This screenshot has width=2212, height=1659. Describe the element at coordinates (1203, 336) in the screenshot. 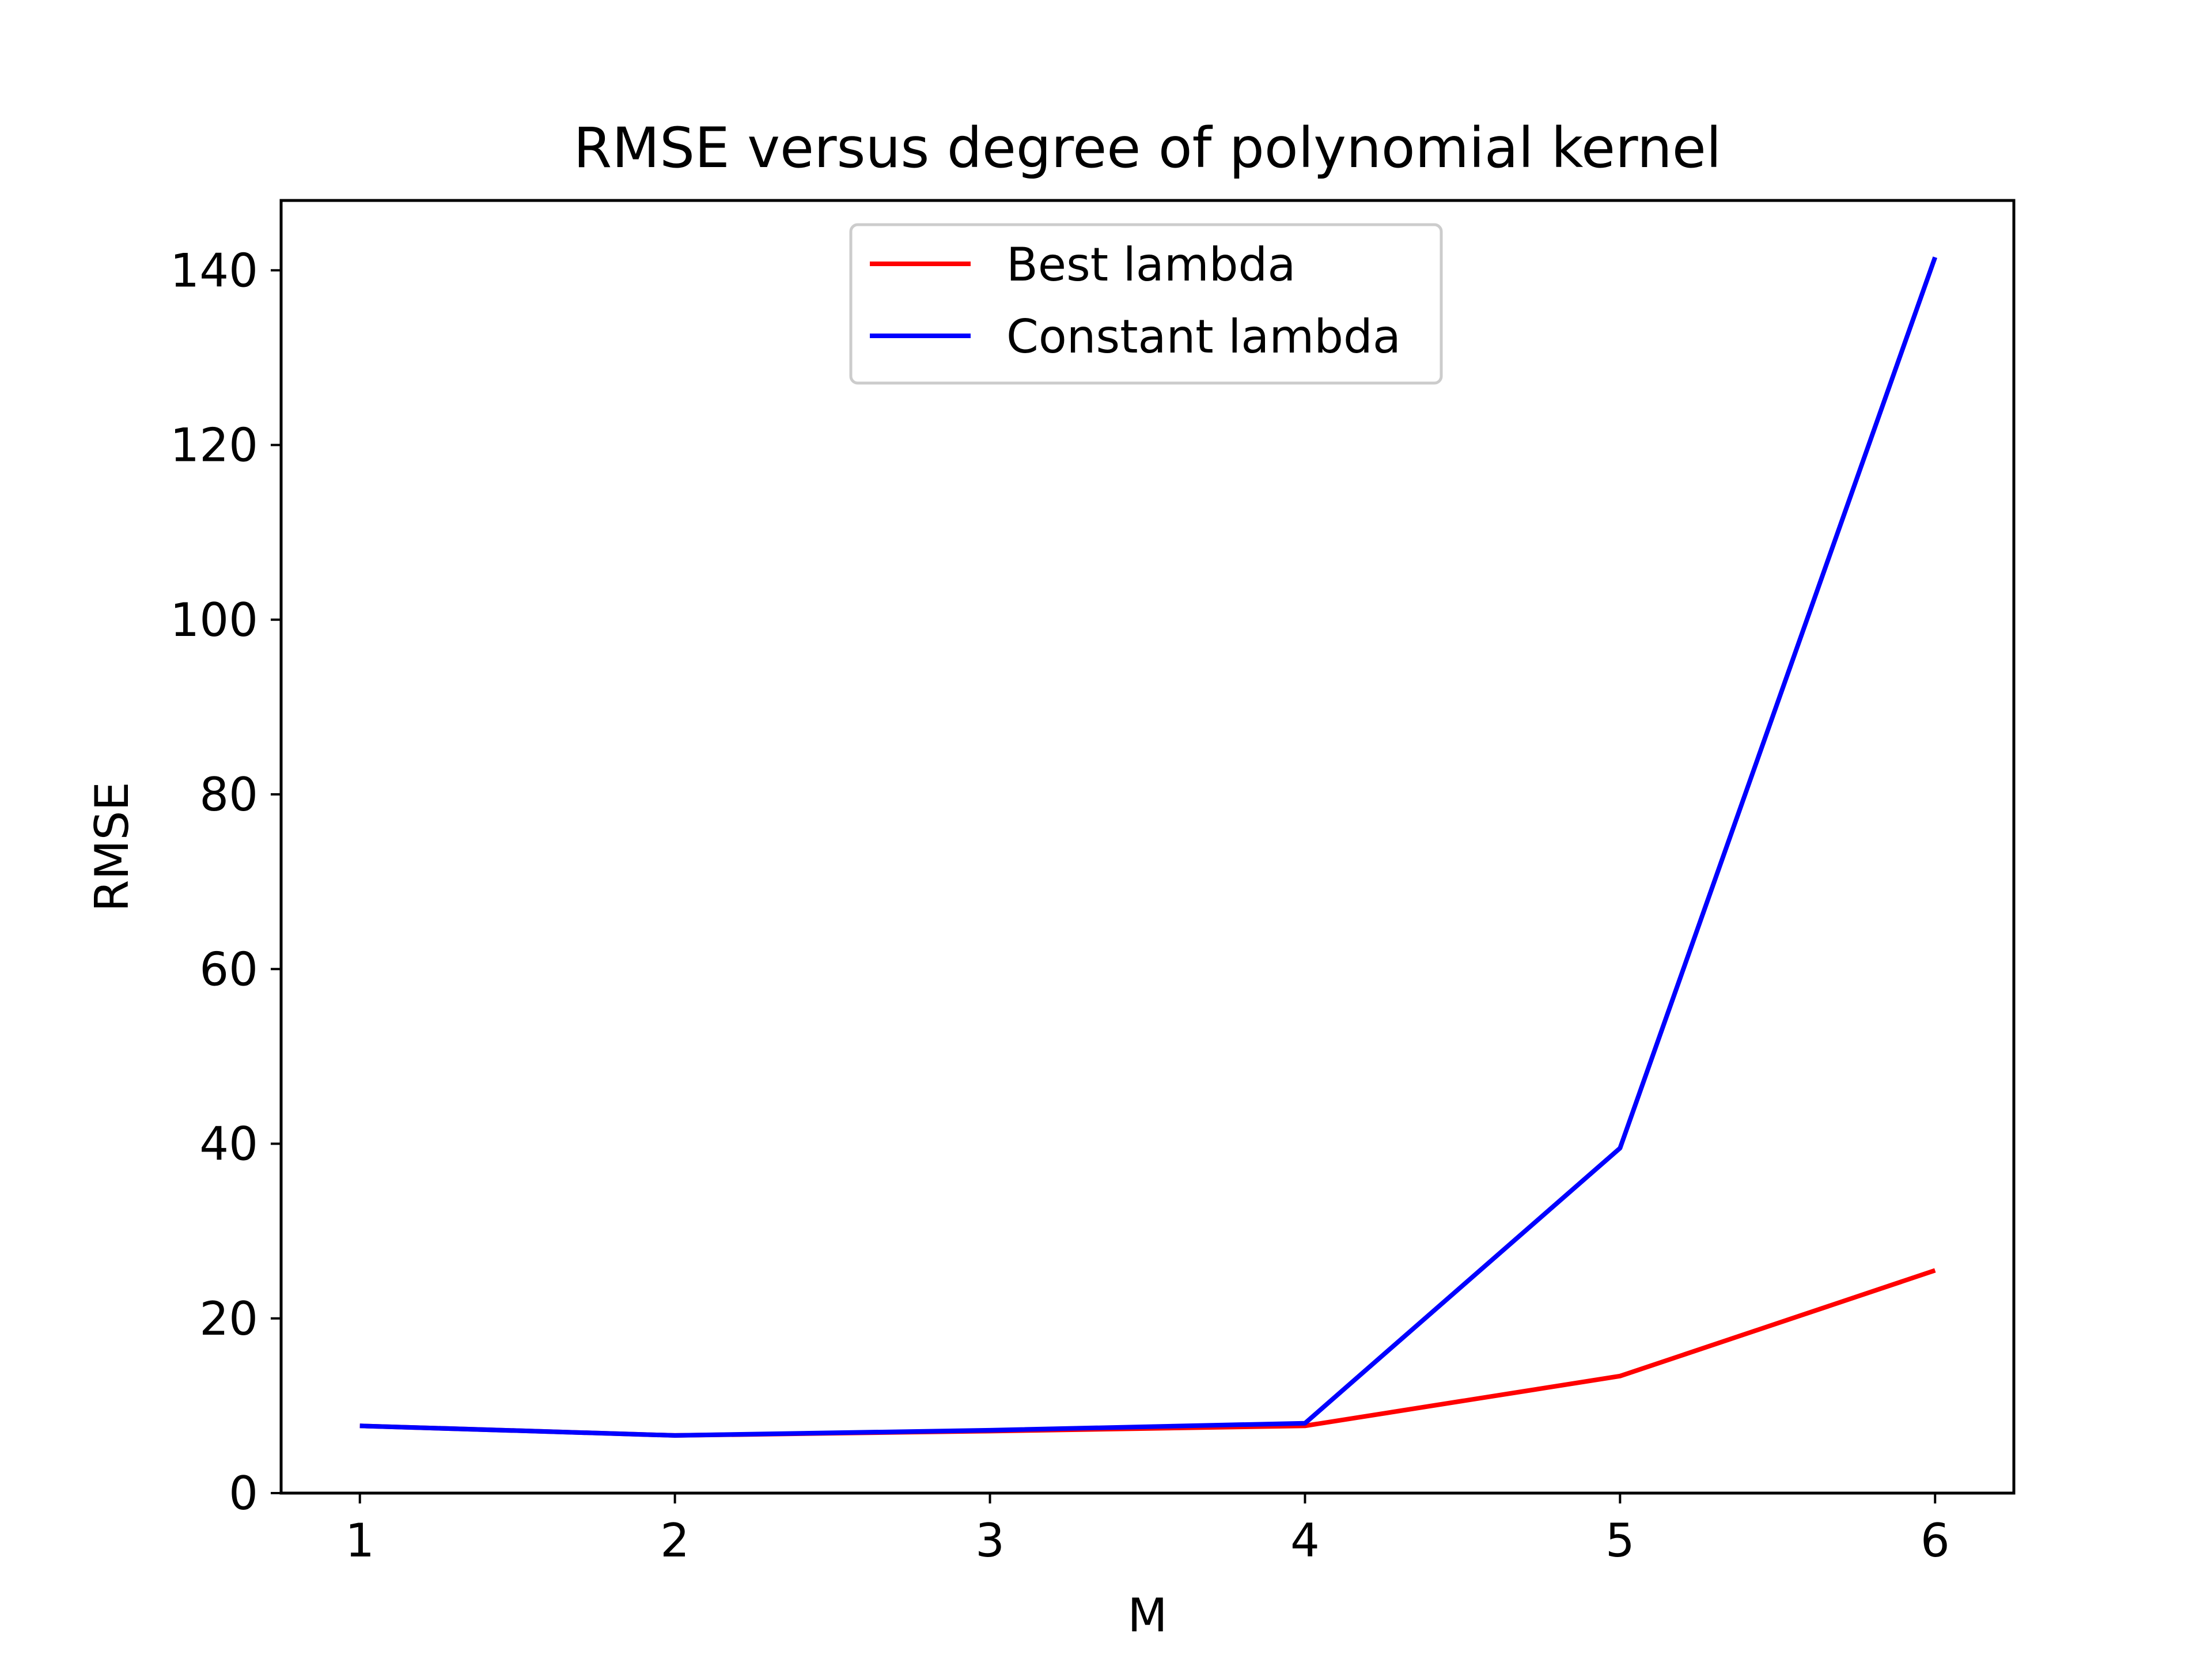

I see `legend-label-constant-lambda: Constant lambda` at that location.